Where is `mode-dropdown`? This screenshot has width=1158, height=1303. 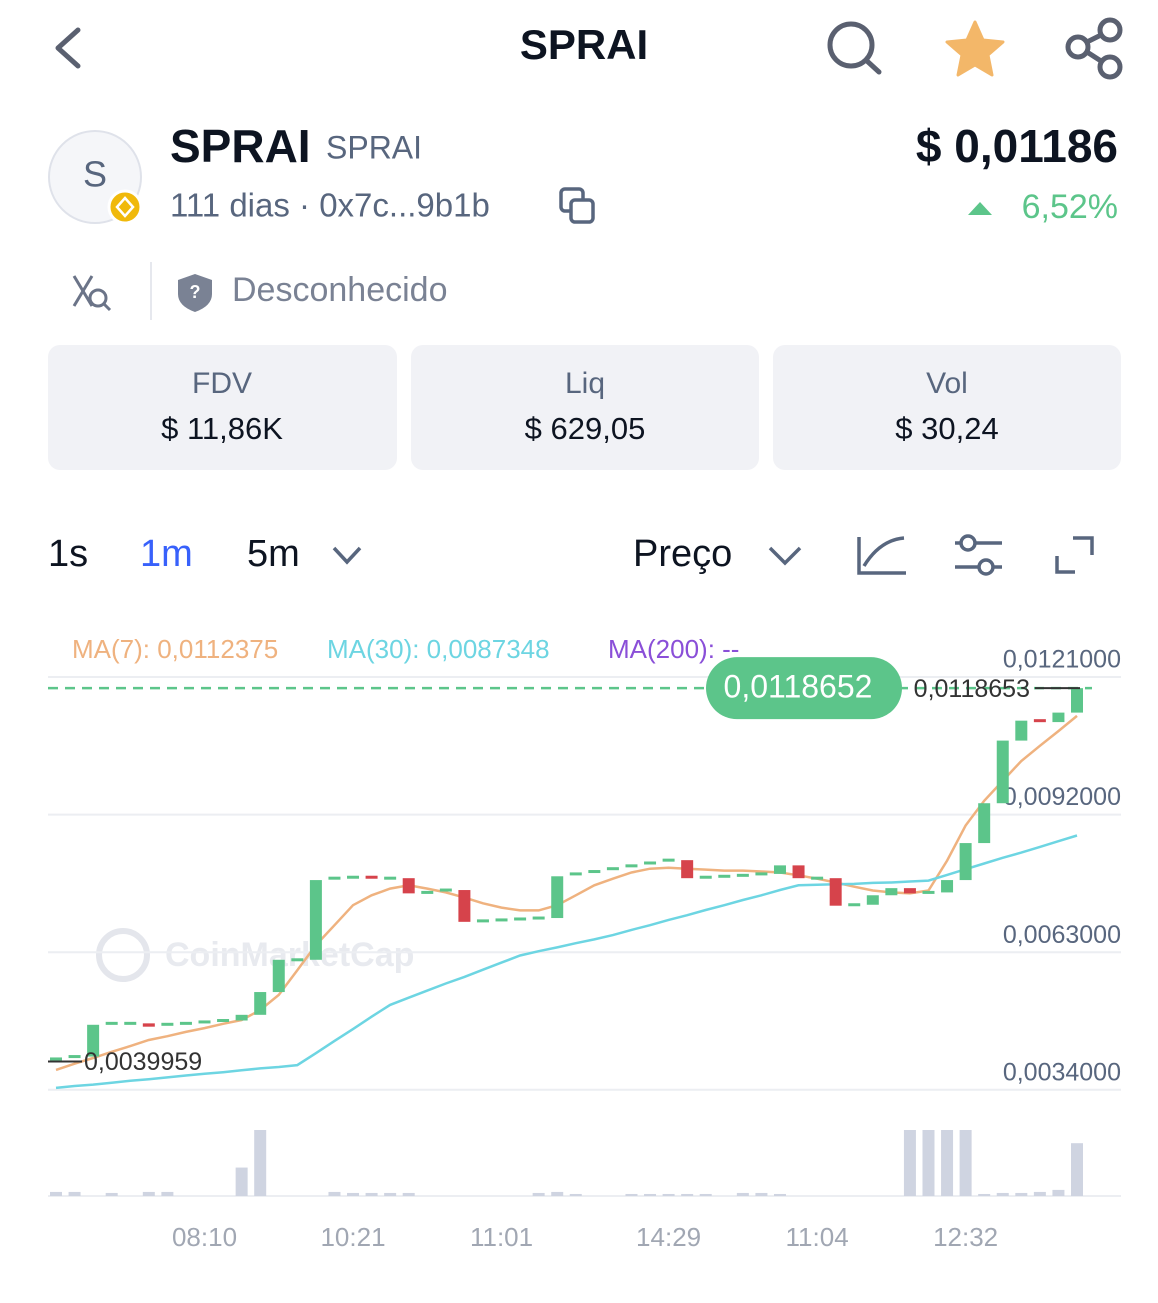 mode-dropdown is located at coordinates (785, 556).